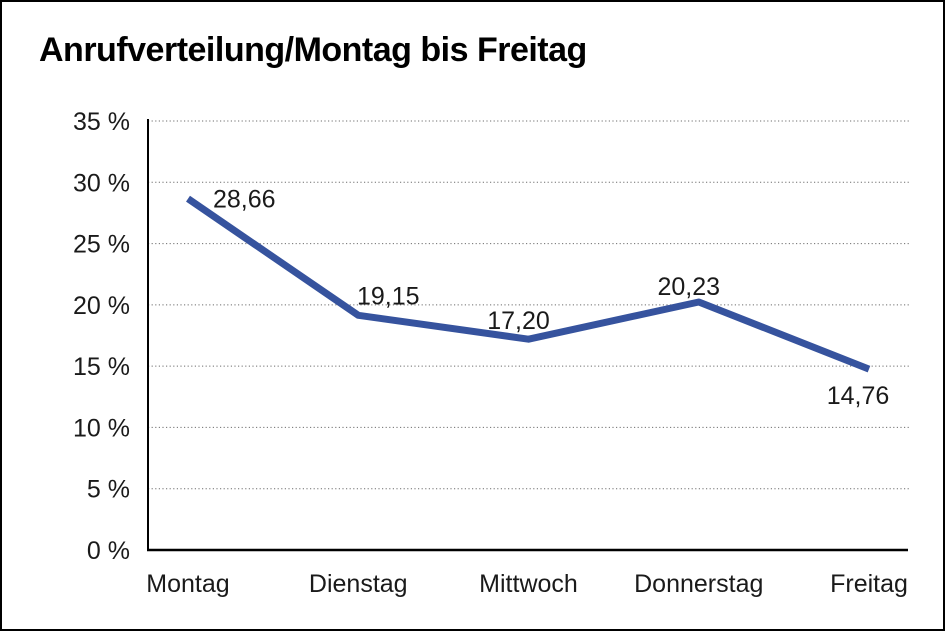 The width and height of the screenshot is (945, 631). I want to click on y-tick-label: 5 %, so click(108, 490).